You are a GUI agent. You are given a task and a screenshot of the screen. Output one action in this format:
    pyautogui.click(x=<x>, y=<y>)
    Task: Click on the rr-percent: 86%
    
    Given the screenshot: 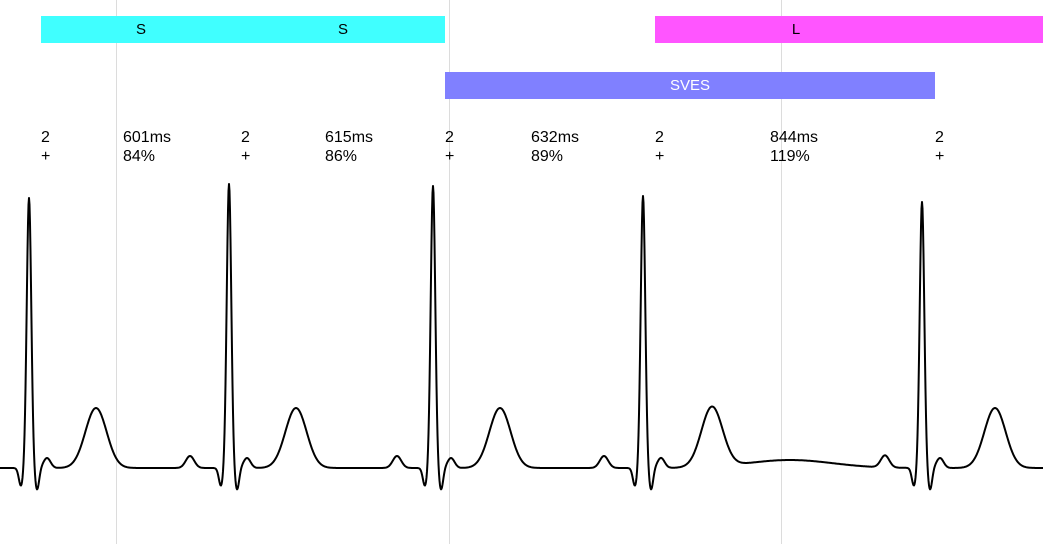 What is the action you would take?
    pyautogui.click(x=341, y=156)
    